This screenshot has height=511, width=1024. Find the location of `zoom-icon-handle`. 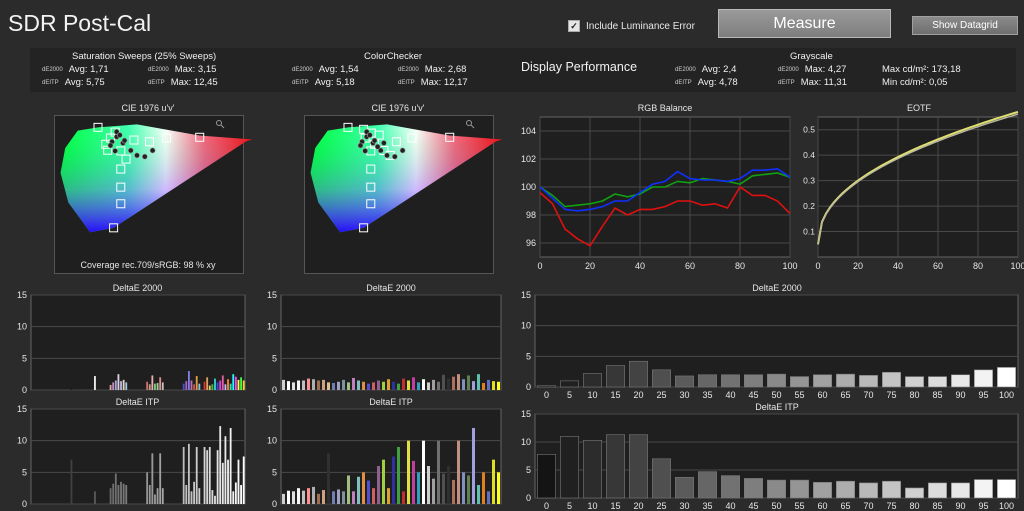

zoom-icon-handle is located at coordinates (472, 126).